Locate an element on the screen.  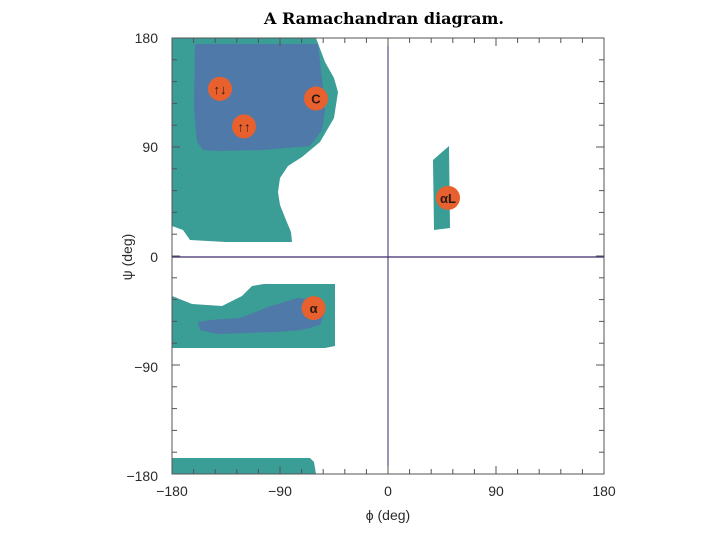
x-axis-title: ϕ (deg) is located at coordinates (388, 515).